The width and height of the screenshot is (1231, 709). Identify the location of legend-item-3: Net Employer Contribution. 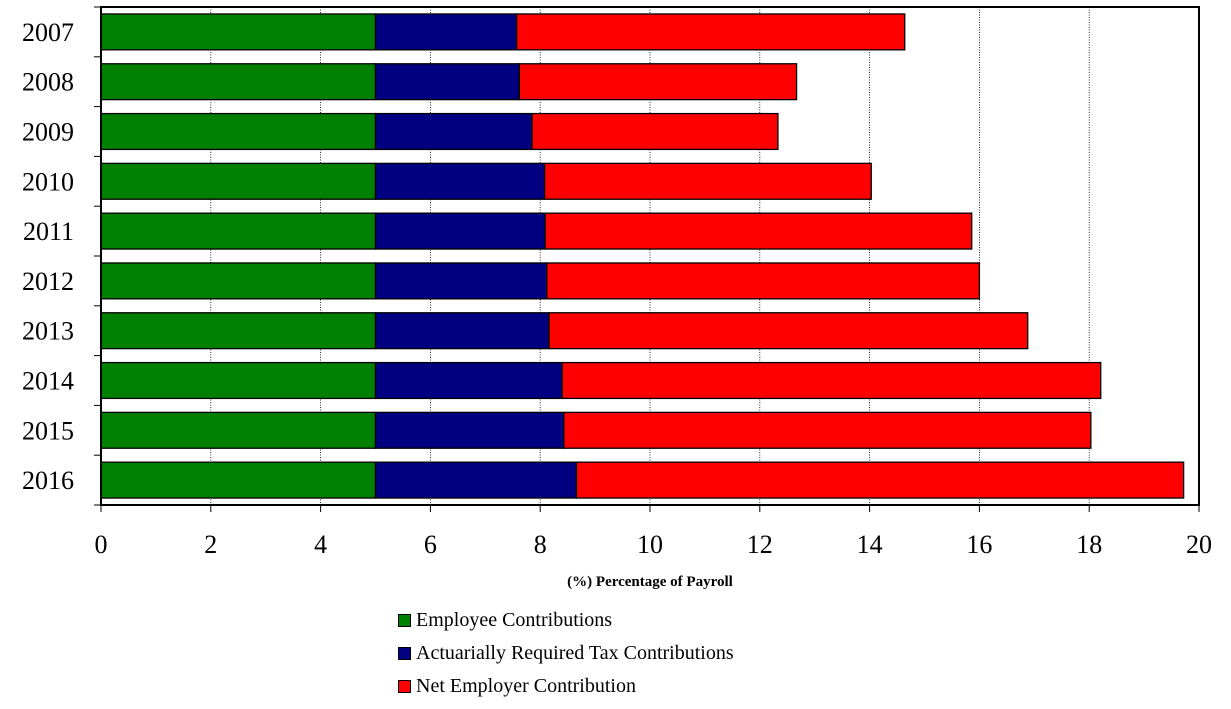
(566, 686).